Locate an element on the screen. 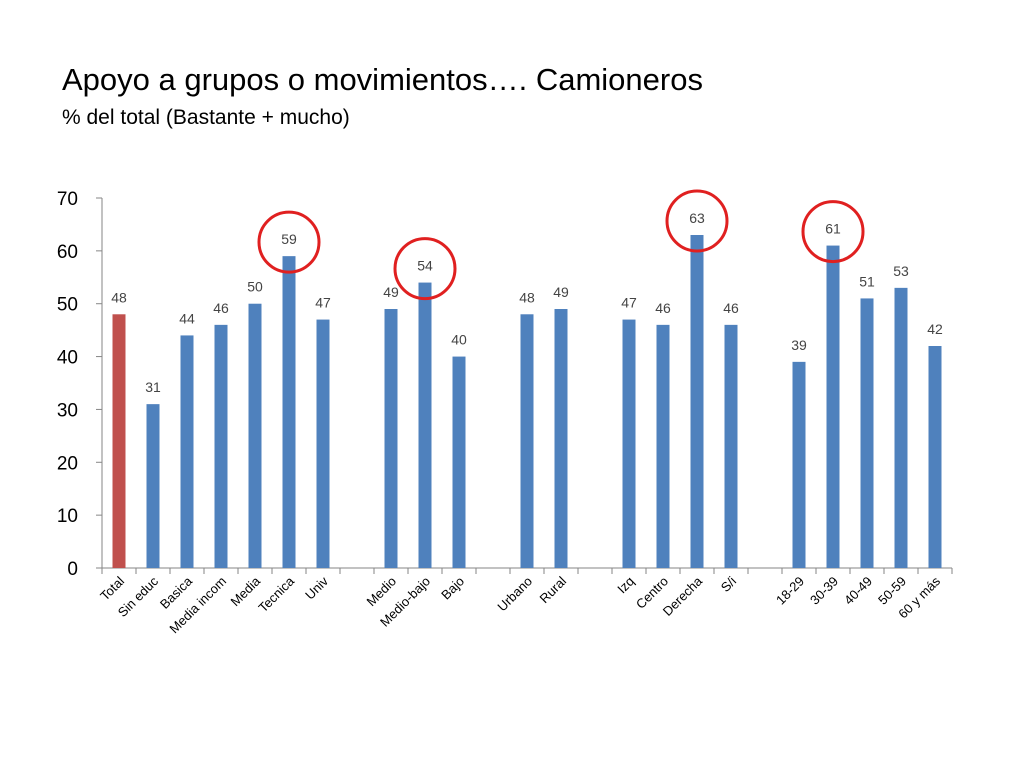 Image resolution: width=1024 pixels, height=768 pixels. bar-sin-educ is located at coordinates (153, 486).